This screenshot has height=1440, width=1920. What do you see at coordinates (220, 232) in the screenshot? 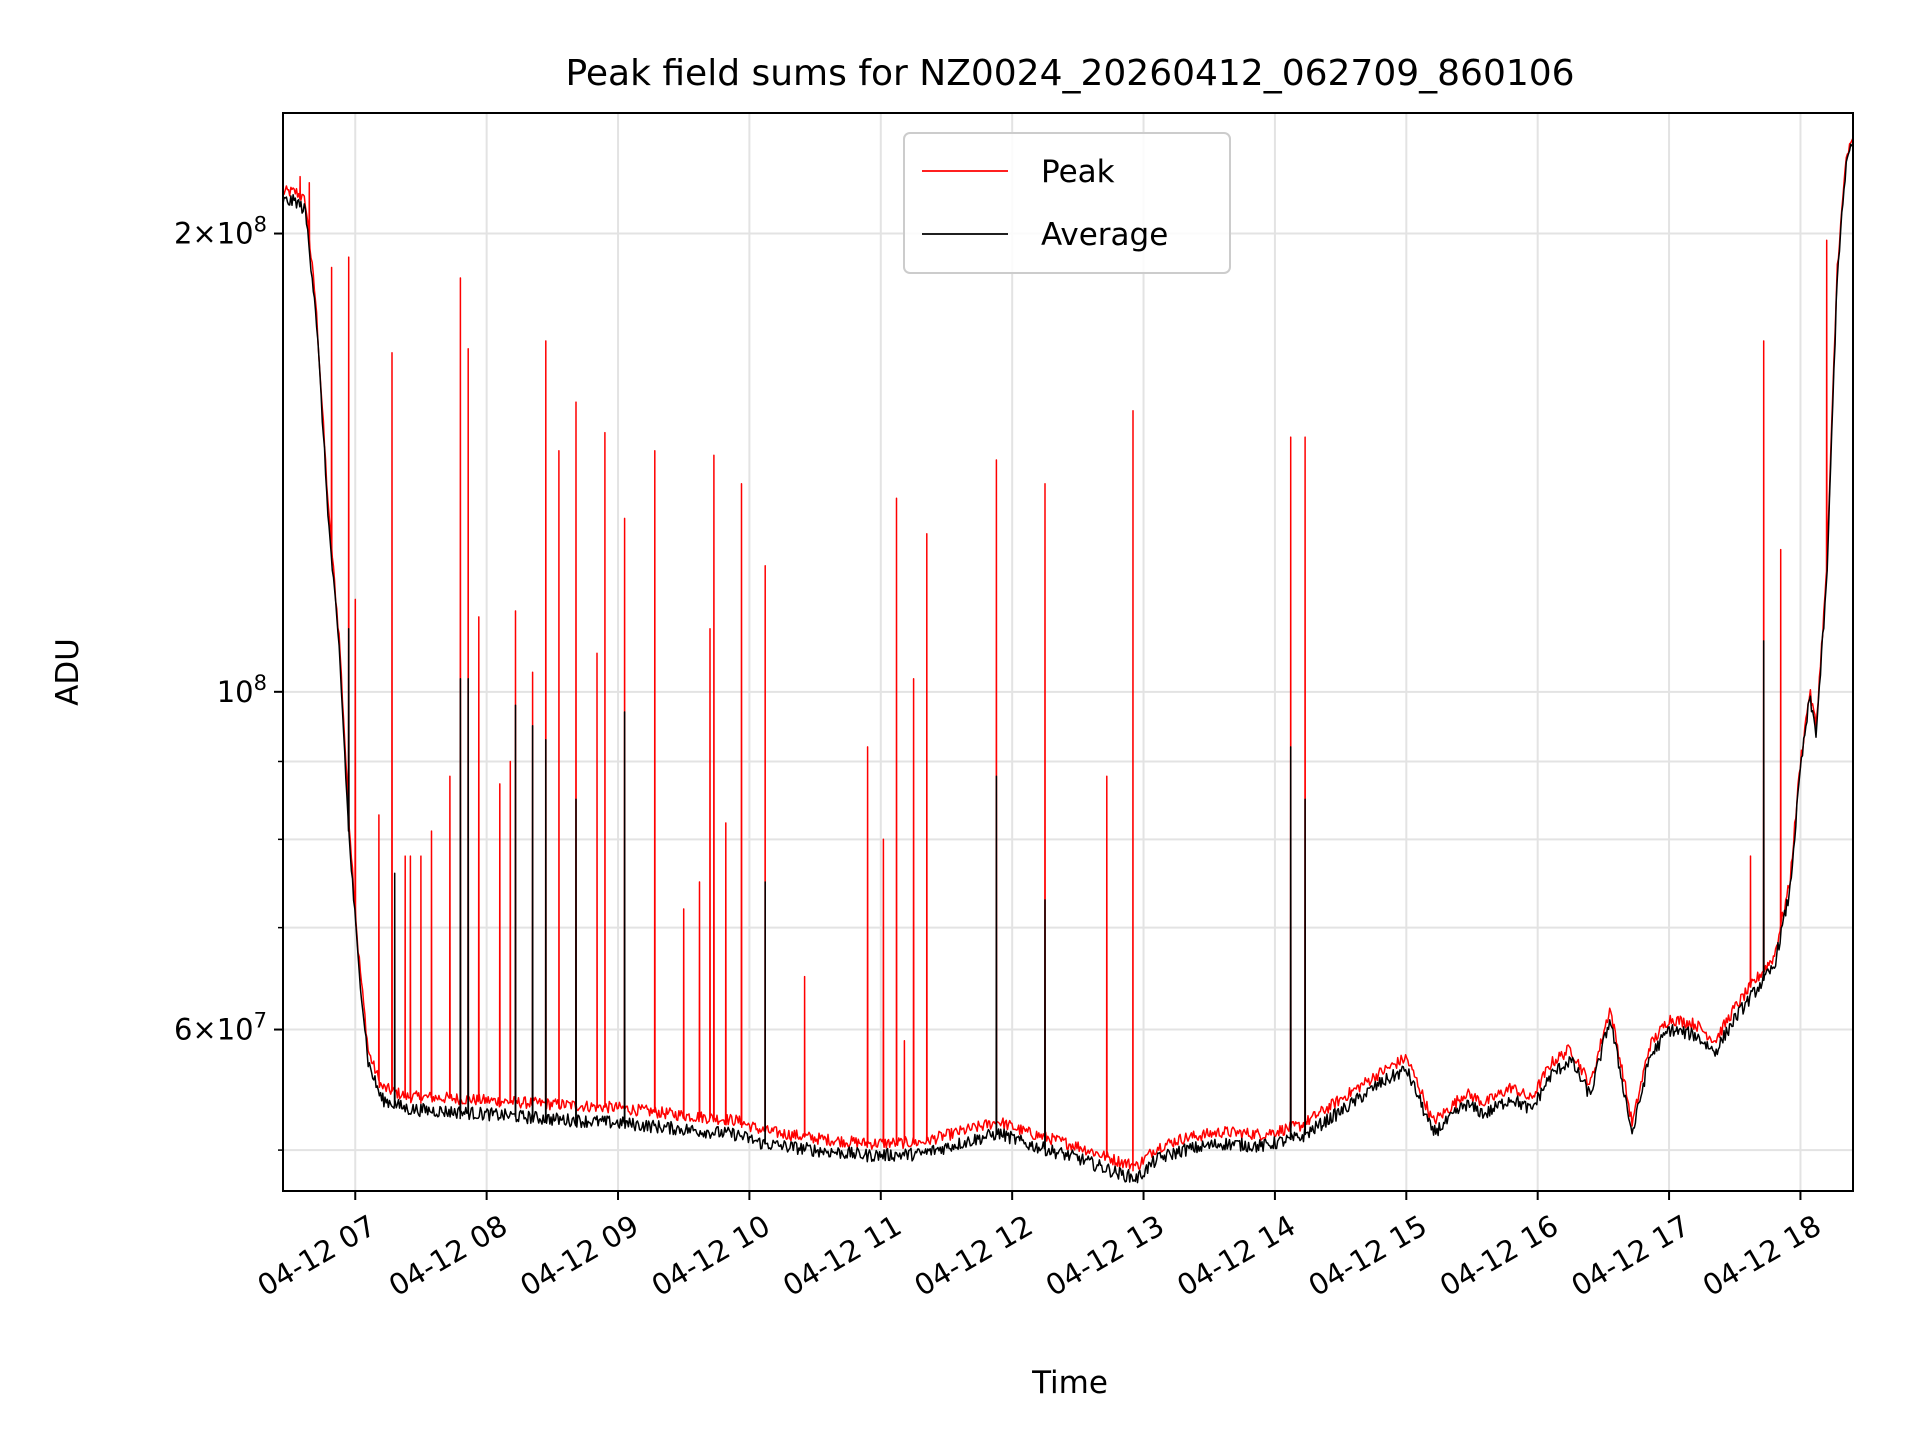
I see `y-tick-label: 2×108` at bounding box center [220, 232].